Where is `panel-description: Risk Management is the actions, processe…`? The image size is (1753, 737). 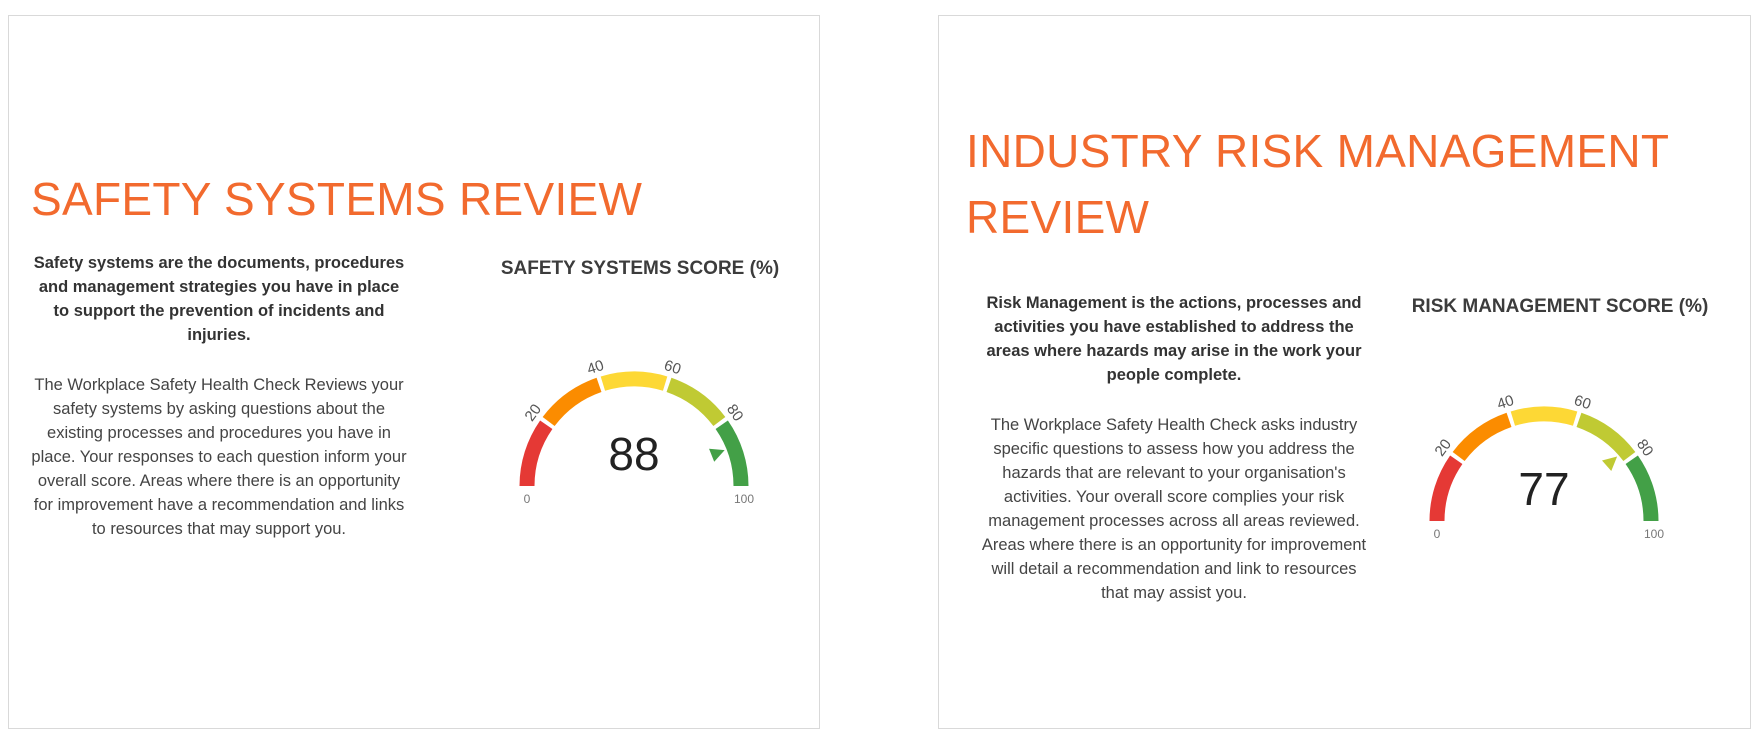
panel-description: Risk Management is the actions, processe… is located at coordinates (1174, 448).